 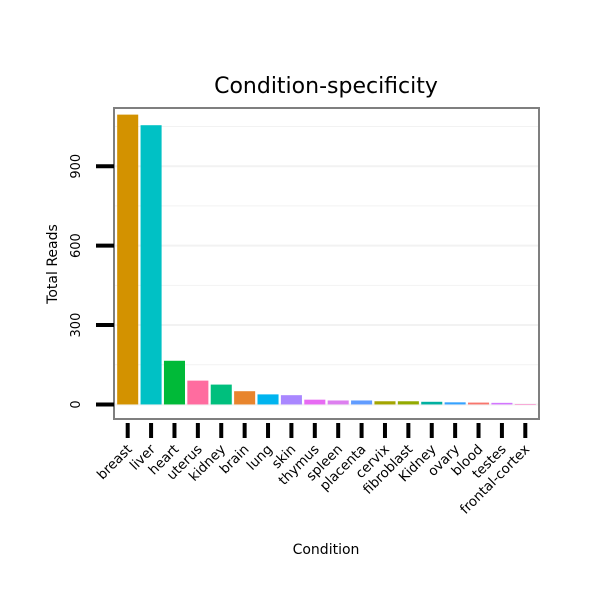 What do you see at coordinates (151, 265) in the screenshot?
I see `bar-liver` at bounding box center [151, 265].